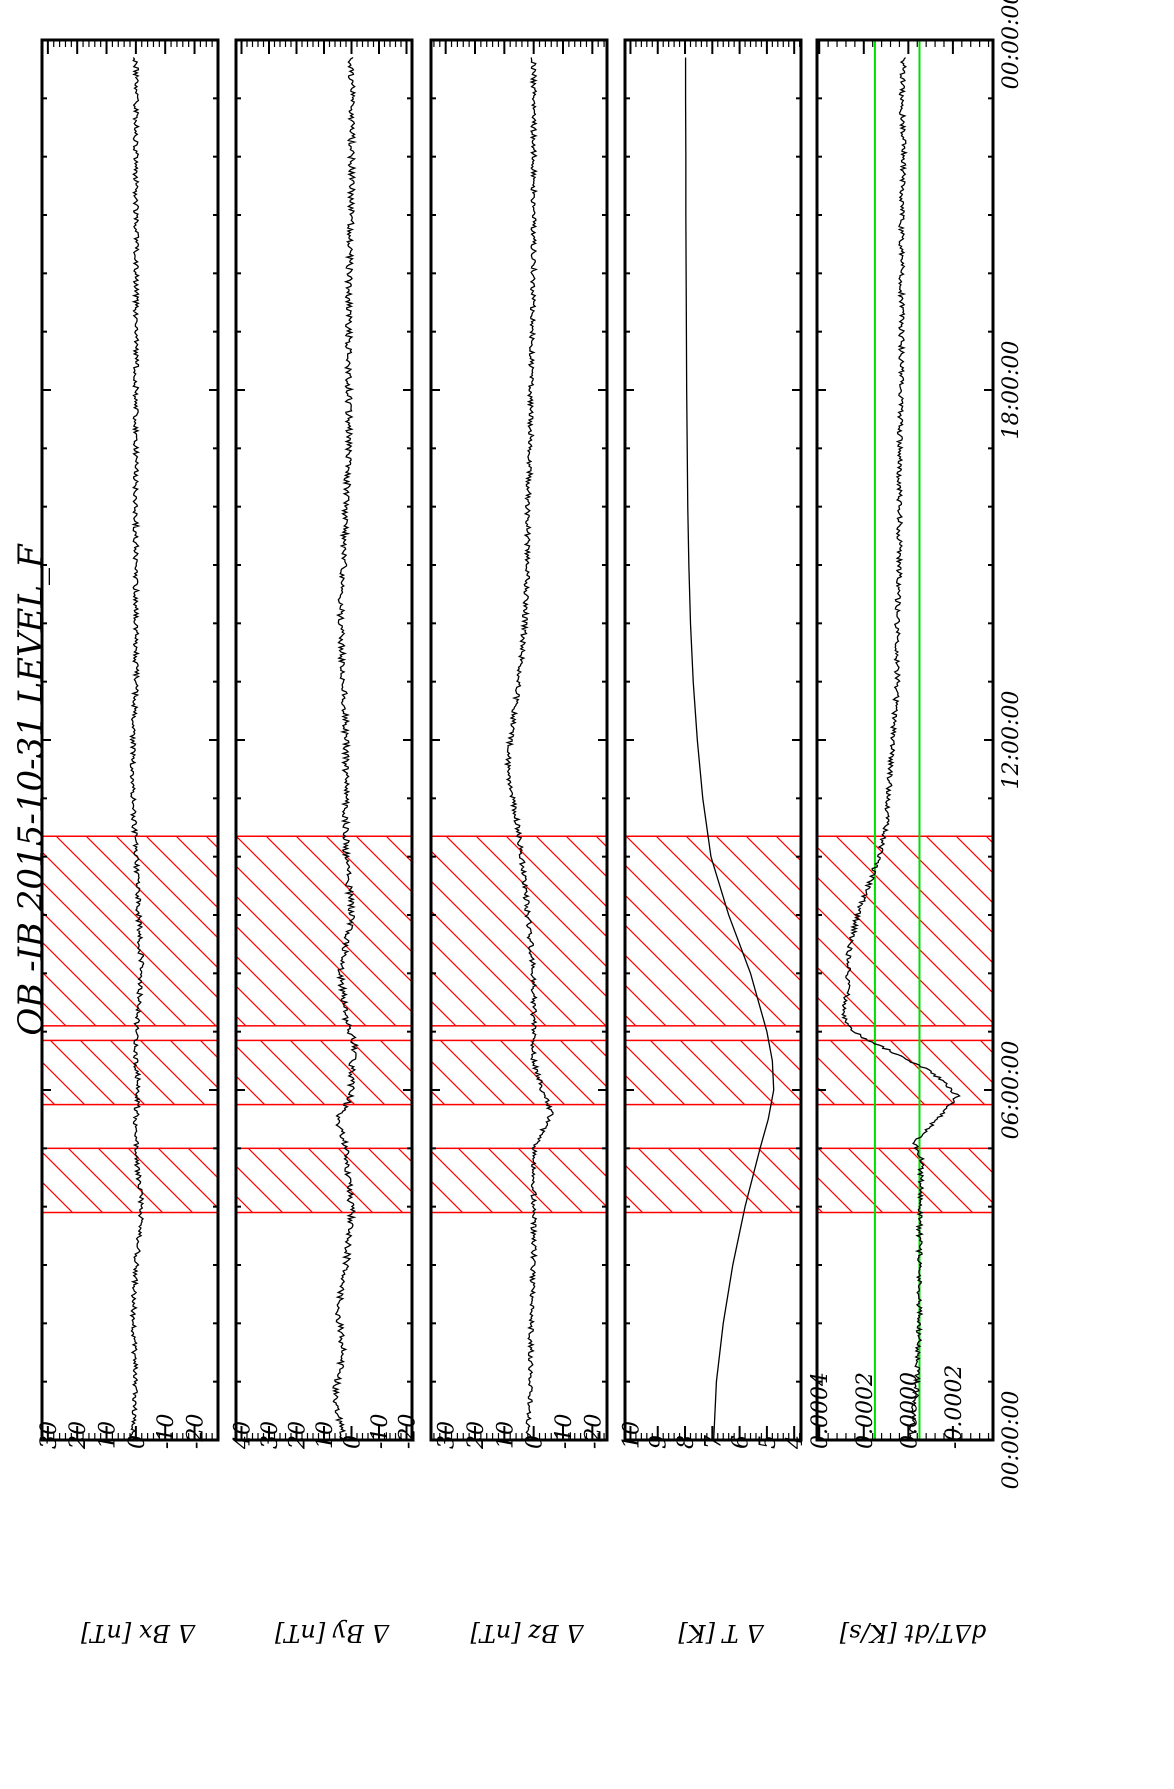 Image resolution: width=1174 pixels, height=1789 pixels. Describe the element at coordinates (713, 1442) in the screenshot. I see `y-tick-label: 7` at that location.